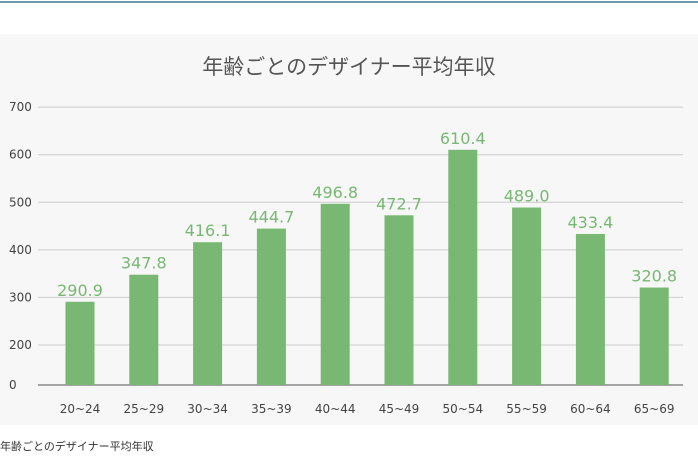 The height and width of the screenshot is (463, 698). What do you see at coordinates (335, 409) in the screenshot?
I see `x-tick-label: 40~44` at bounding box center [335, 409].